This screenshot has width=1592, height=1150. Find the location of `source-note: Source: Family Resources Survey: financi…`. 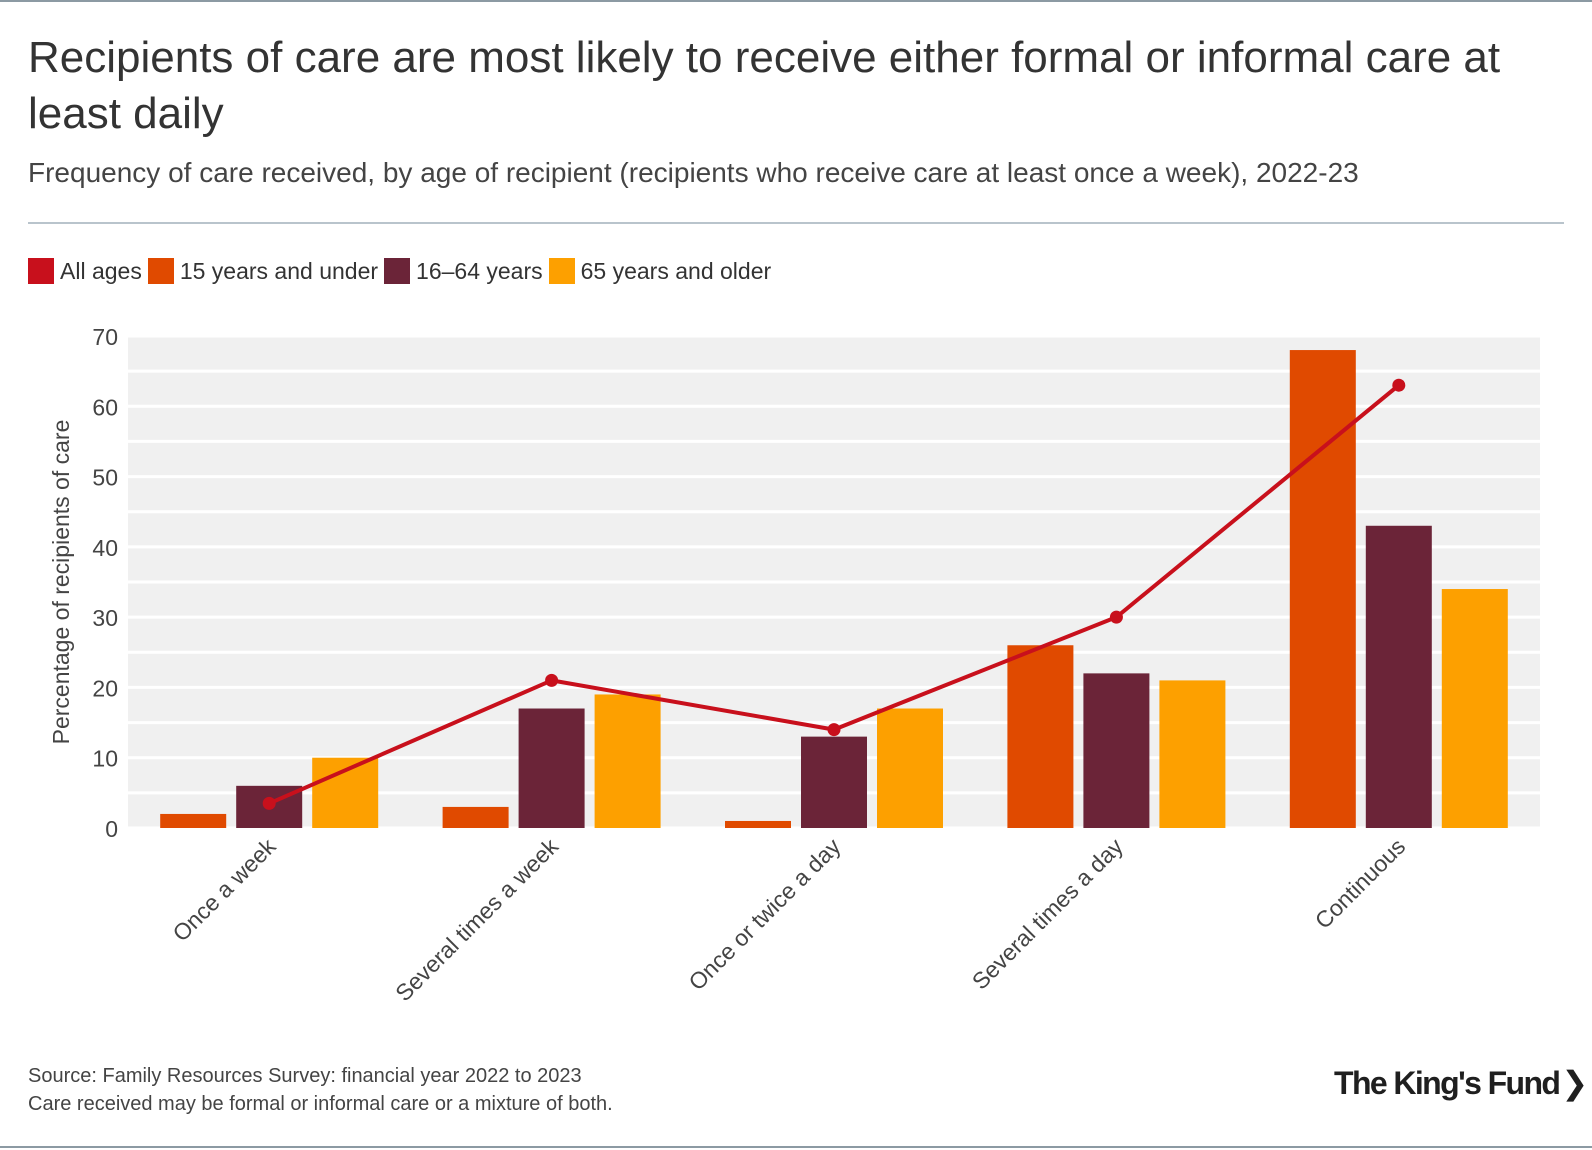

source-note: Source: Family Resources Survey: financi… is located at coordinates (305, 1076).